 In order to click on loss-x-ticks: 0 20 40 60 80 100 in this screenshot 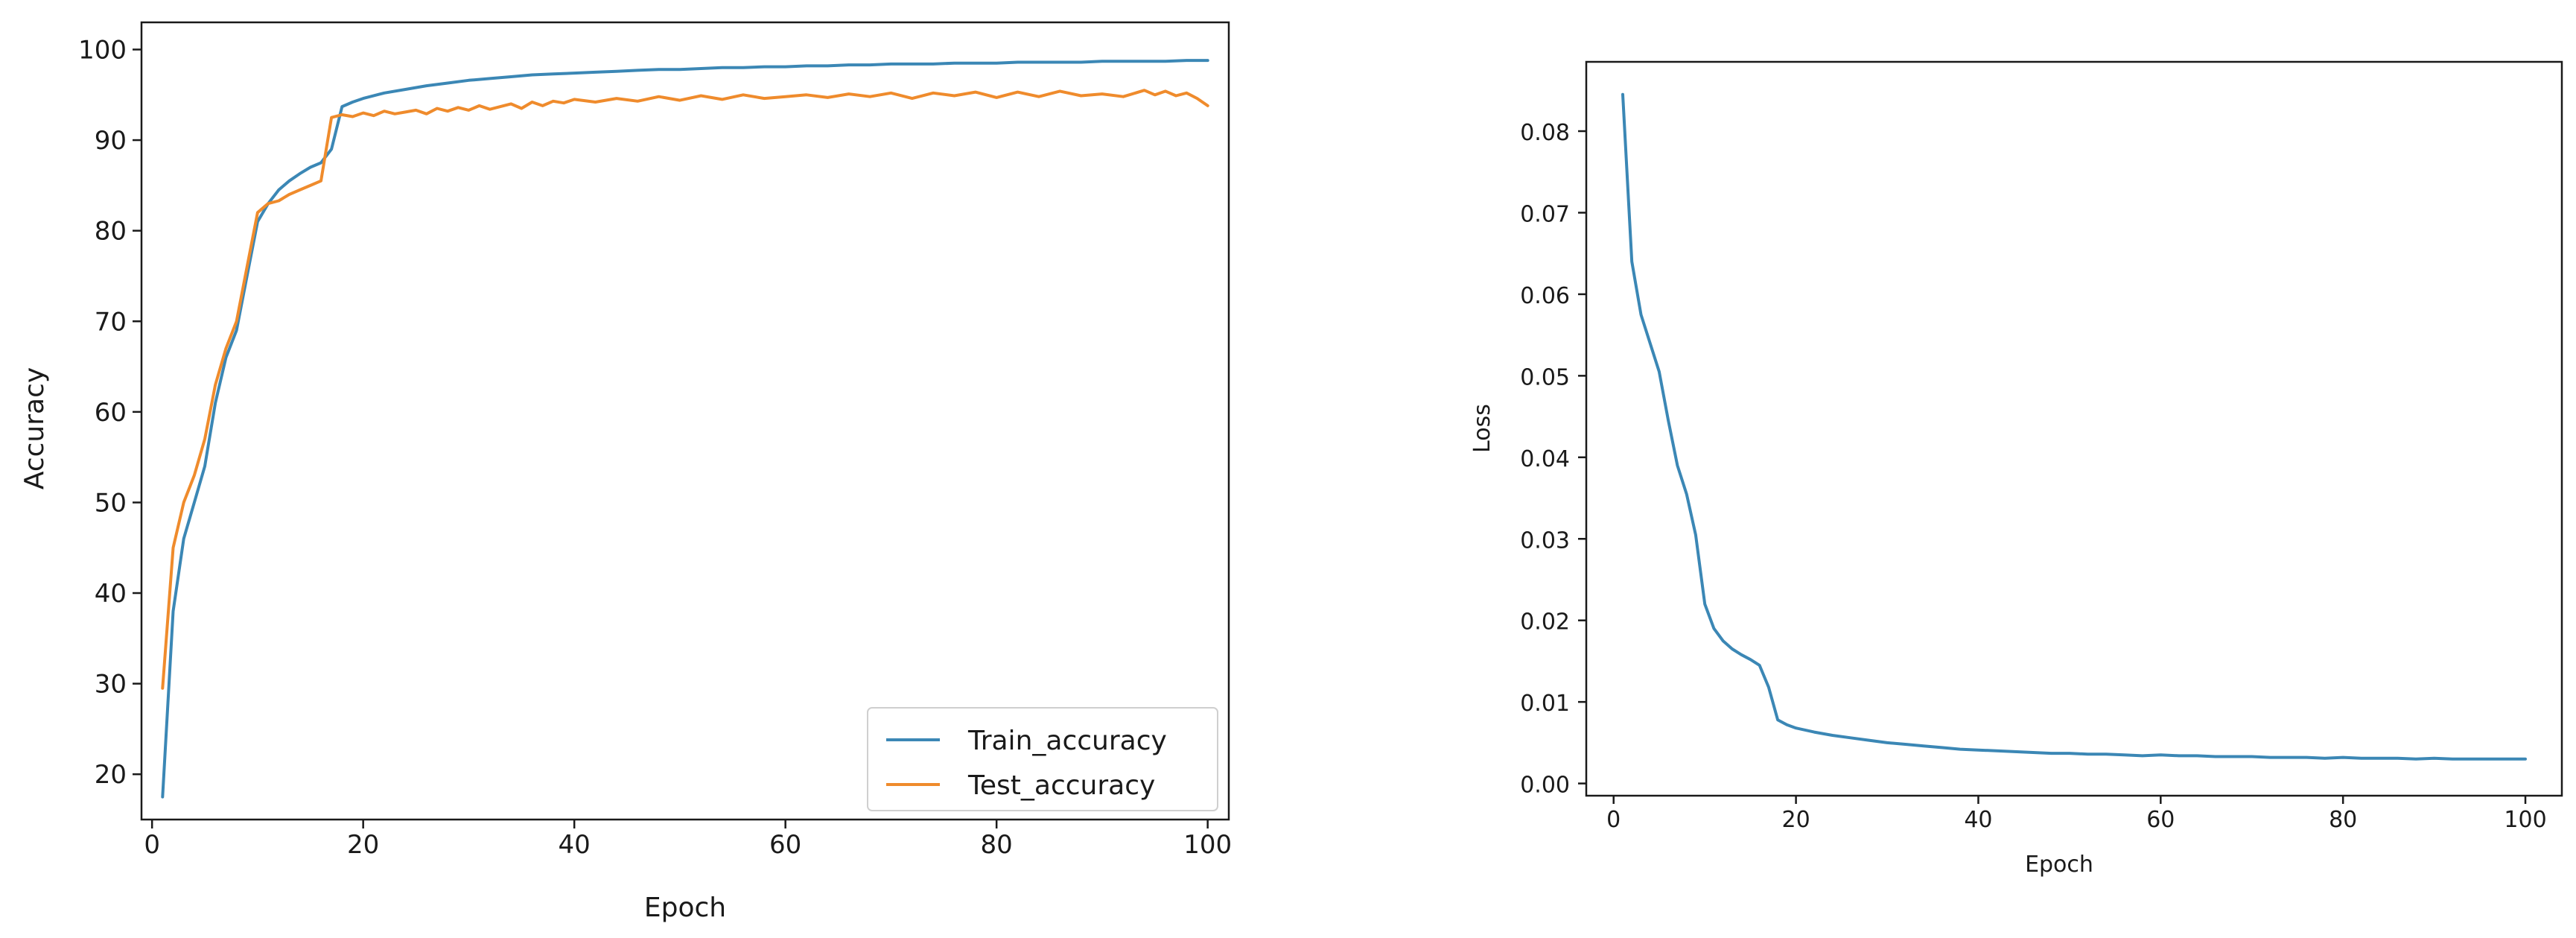, I will do `click(2076, 814)`.